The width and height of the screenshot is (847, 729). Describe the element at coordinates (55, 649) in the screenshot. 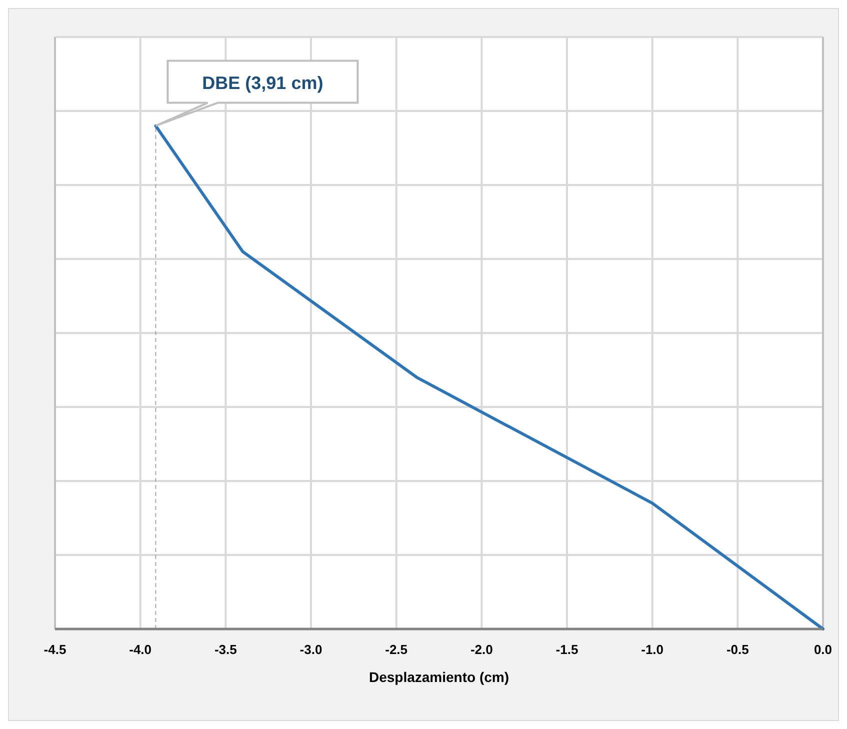

I see `x-tick-label: -4.5` at that location.